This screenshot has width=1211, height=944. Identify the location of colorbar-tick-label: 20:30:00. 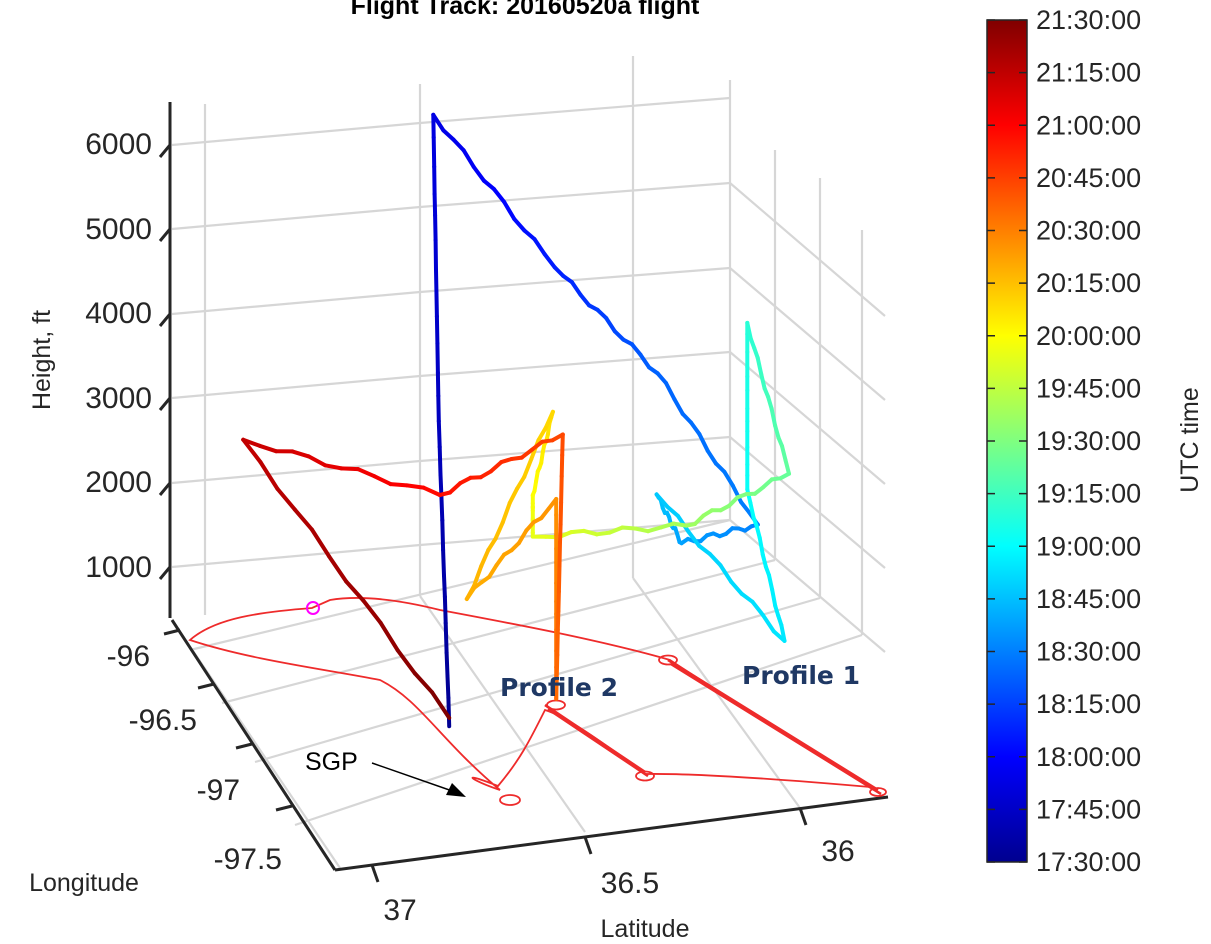
(1088, 231).